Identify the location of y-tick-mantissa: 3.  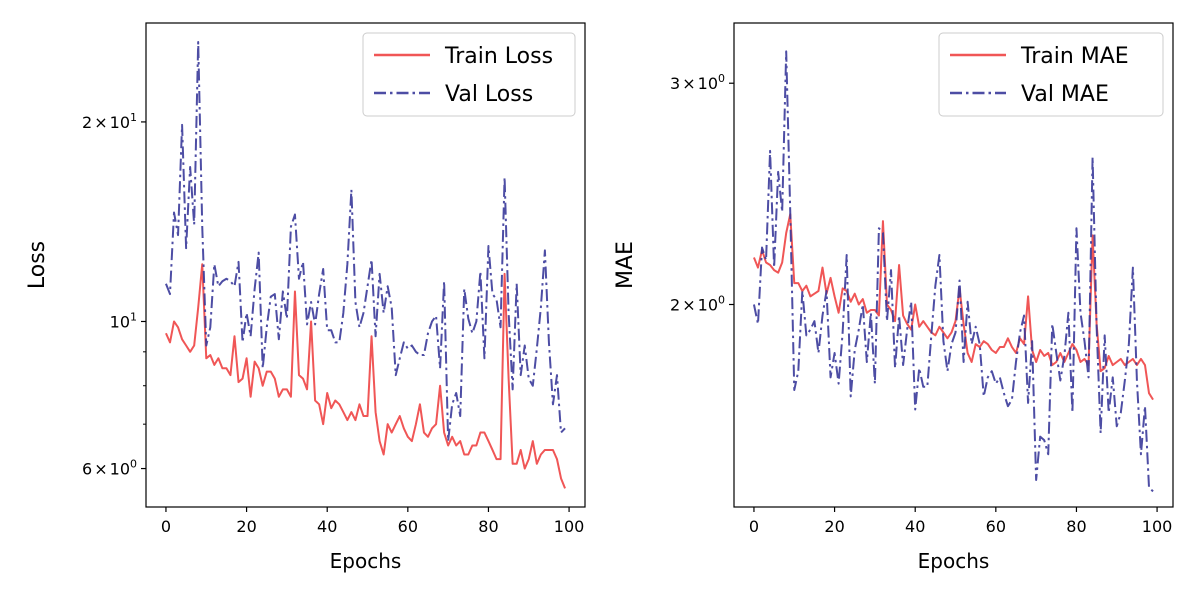
(675, 83).